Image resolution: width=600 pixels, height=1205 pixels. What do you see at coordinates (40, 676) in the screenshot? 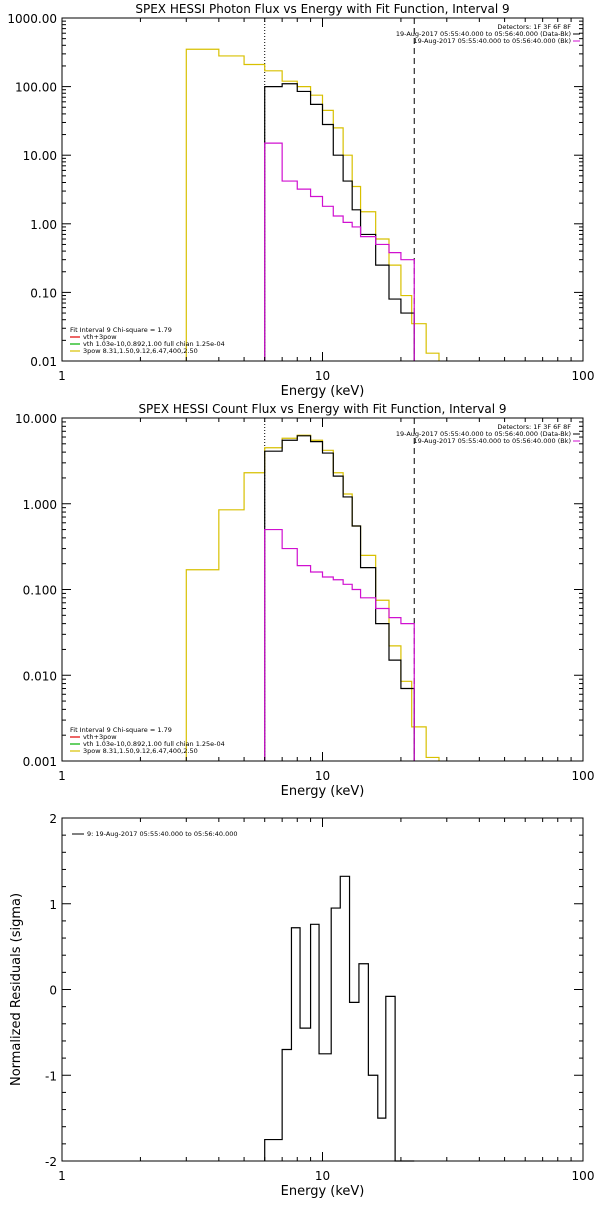
I see `y-tick-label: 0.010` at bounding box center [40, 676].